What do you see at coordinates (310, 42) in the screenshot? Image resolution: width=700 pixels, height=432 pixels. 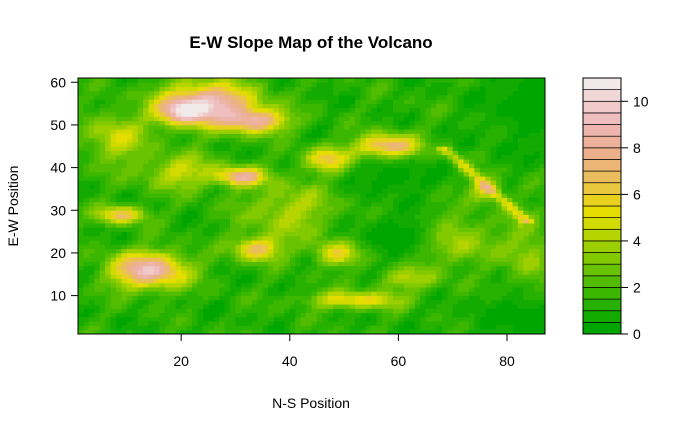 I see `chart-title: E-W Slope Map of the Volcano` at bounding box center [310, 42].